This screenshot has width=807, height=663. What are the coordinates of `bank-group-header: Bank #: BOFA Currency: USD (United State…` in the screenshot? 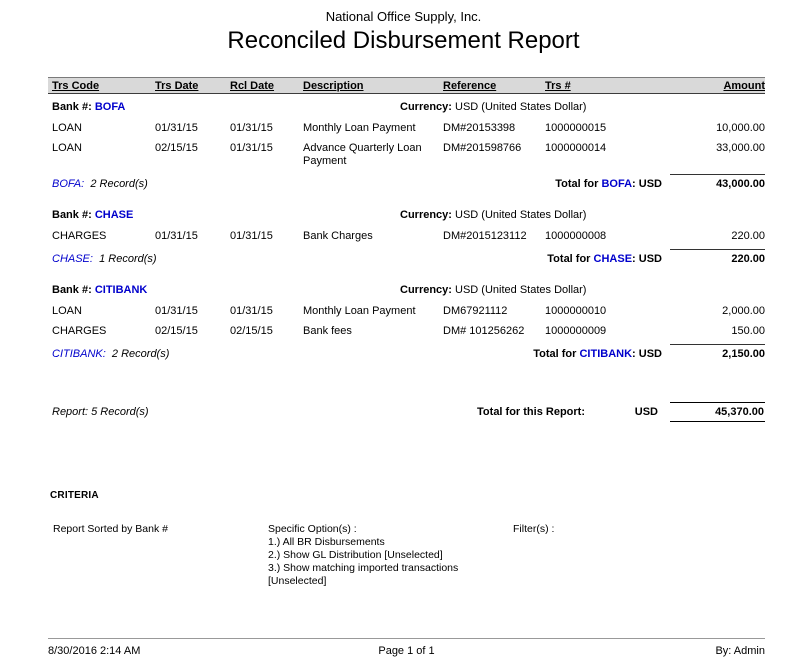 It's located at (406, 108).